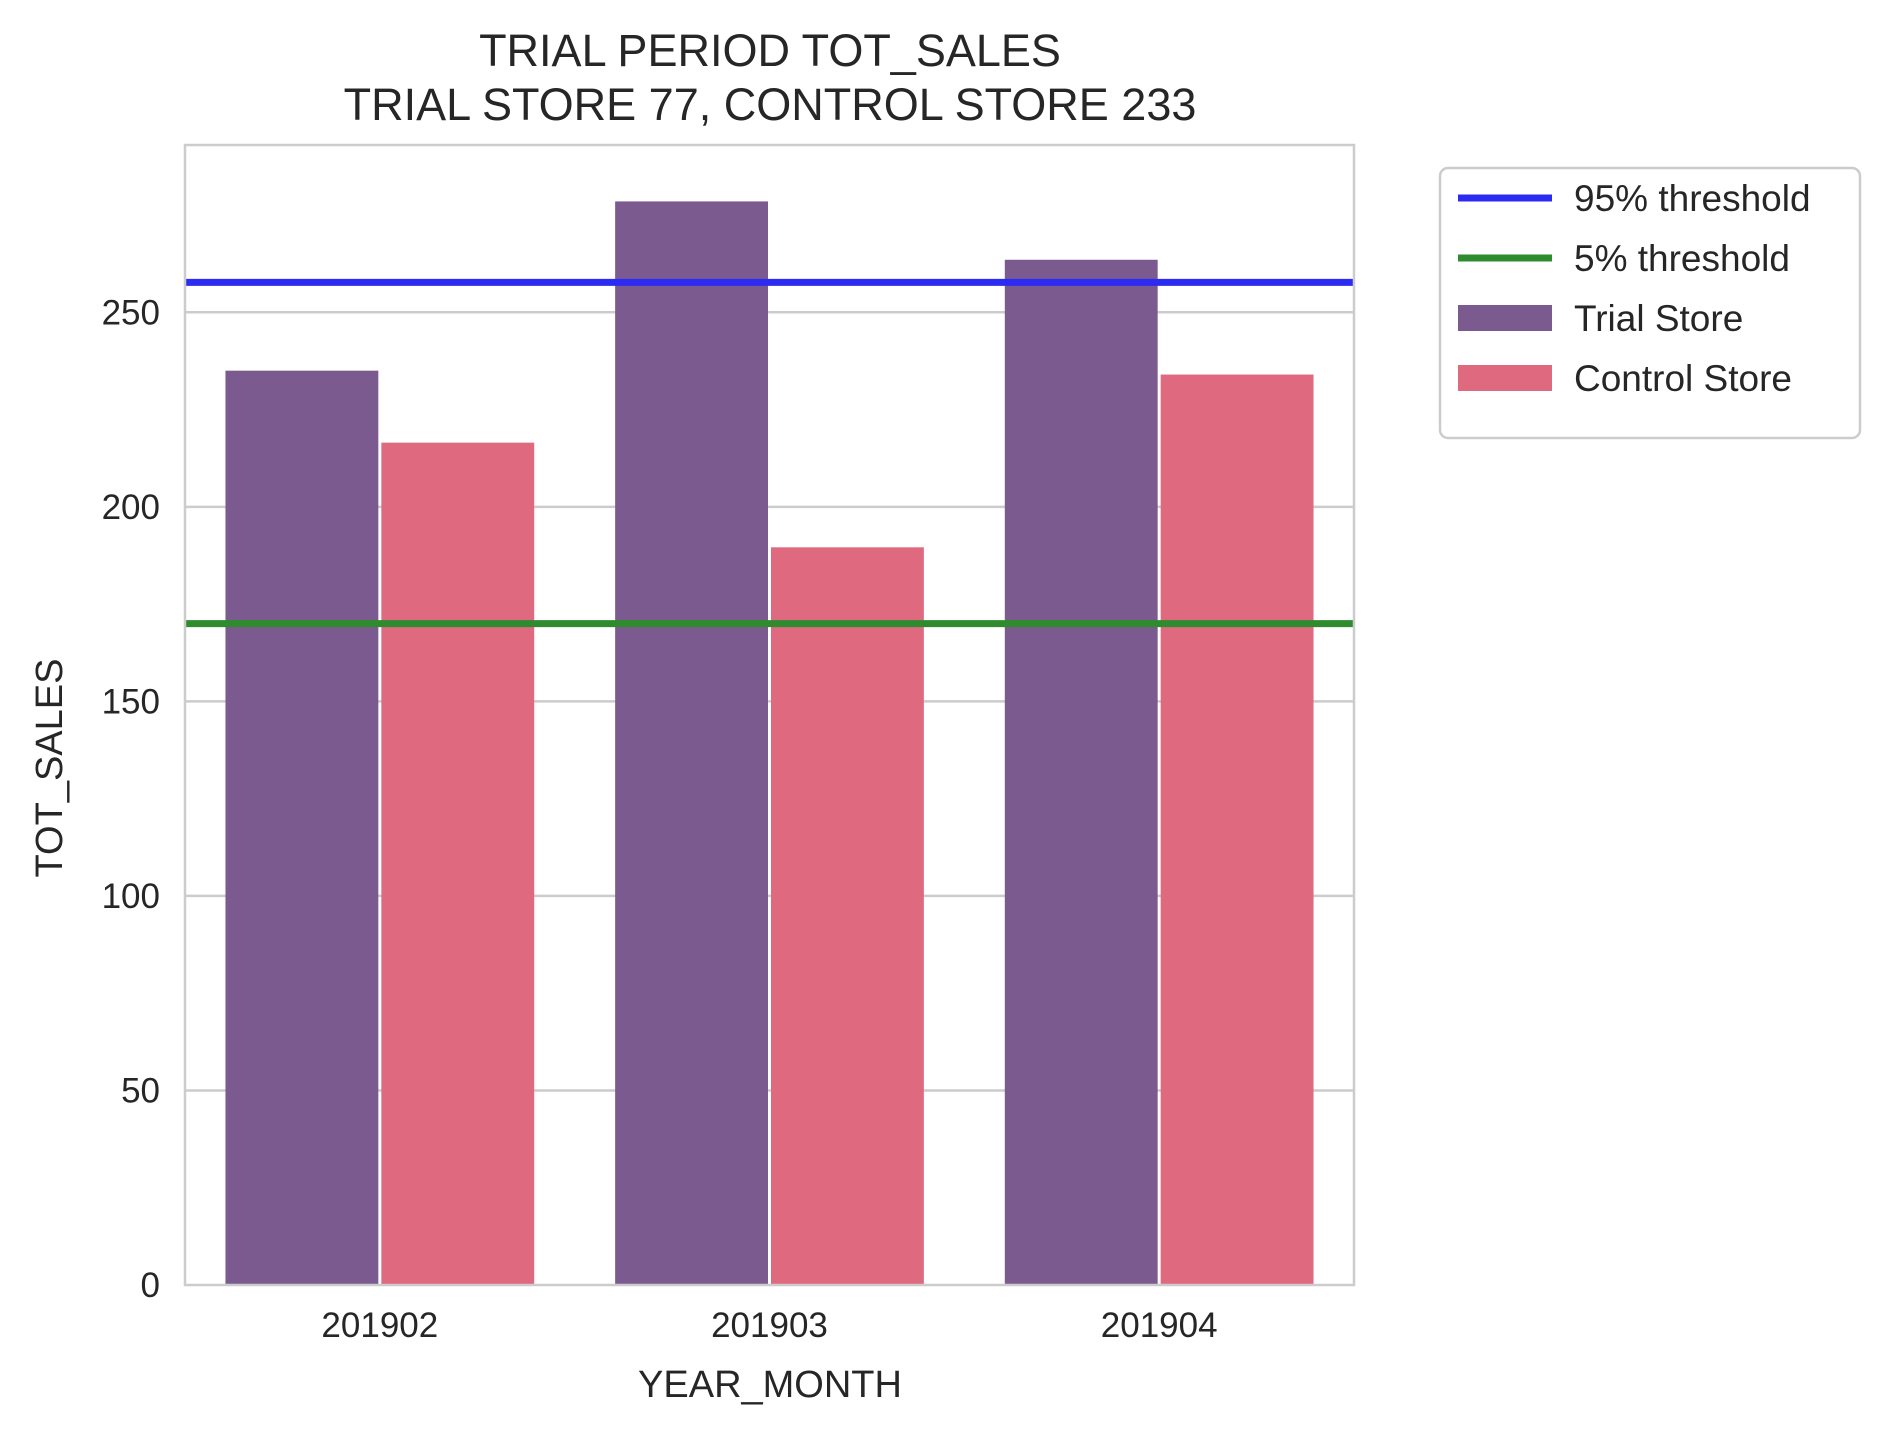 The height and width of the screenshot is (1434, 1878). I want to click on y-tick-label: 100, so click(131, 896).